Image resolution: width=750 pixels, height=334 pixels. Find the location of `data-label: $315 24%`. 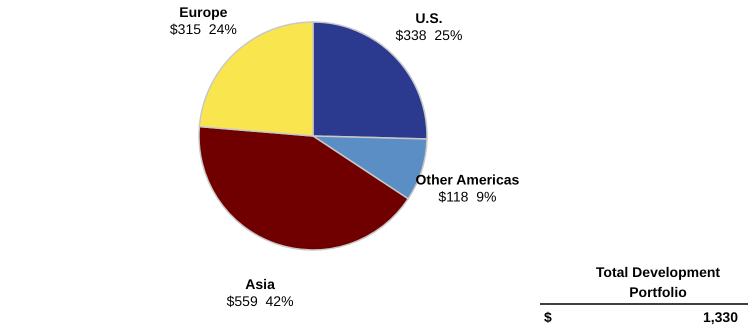

data-label: $315 24% is located at coordinates (203, 28).